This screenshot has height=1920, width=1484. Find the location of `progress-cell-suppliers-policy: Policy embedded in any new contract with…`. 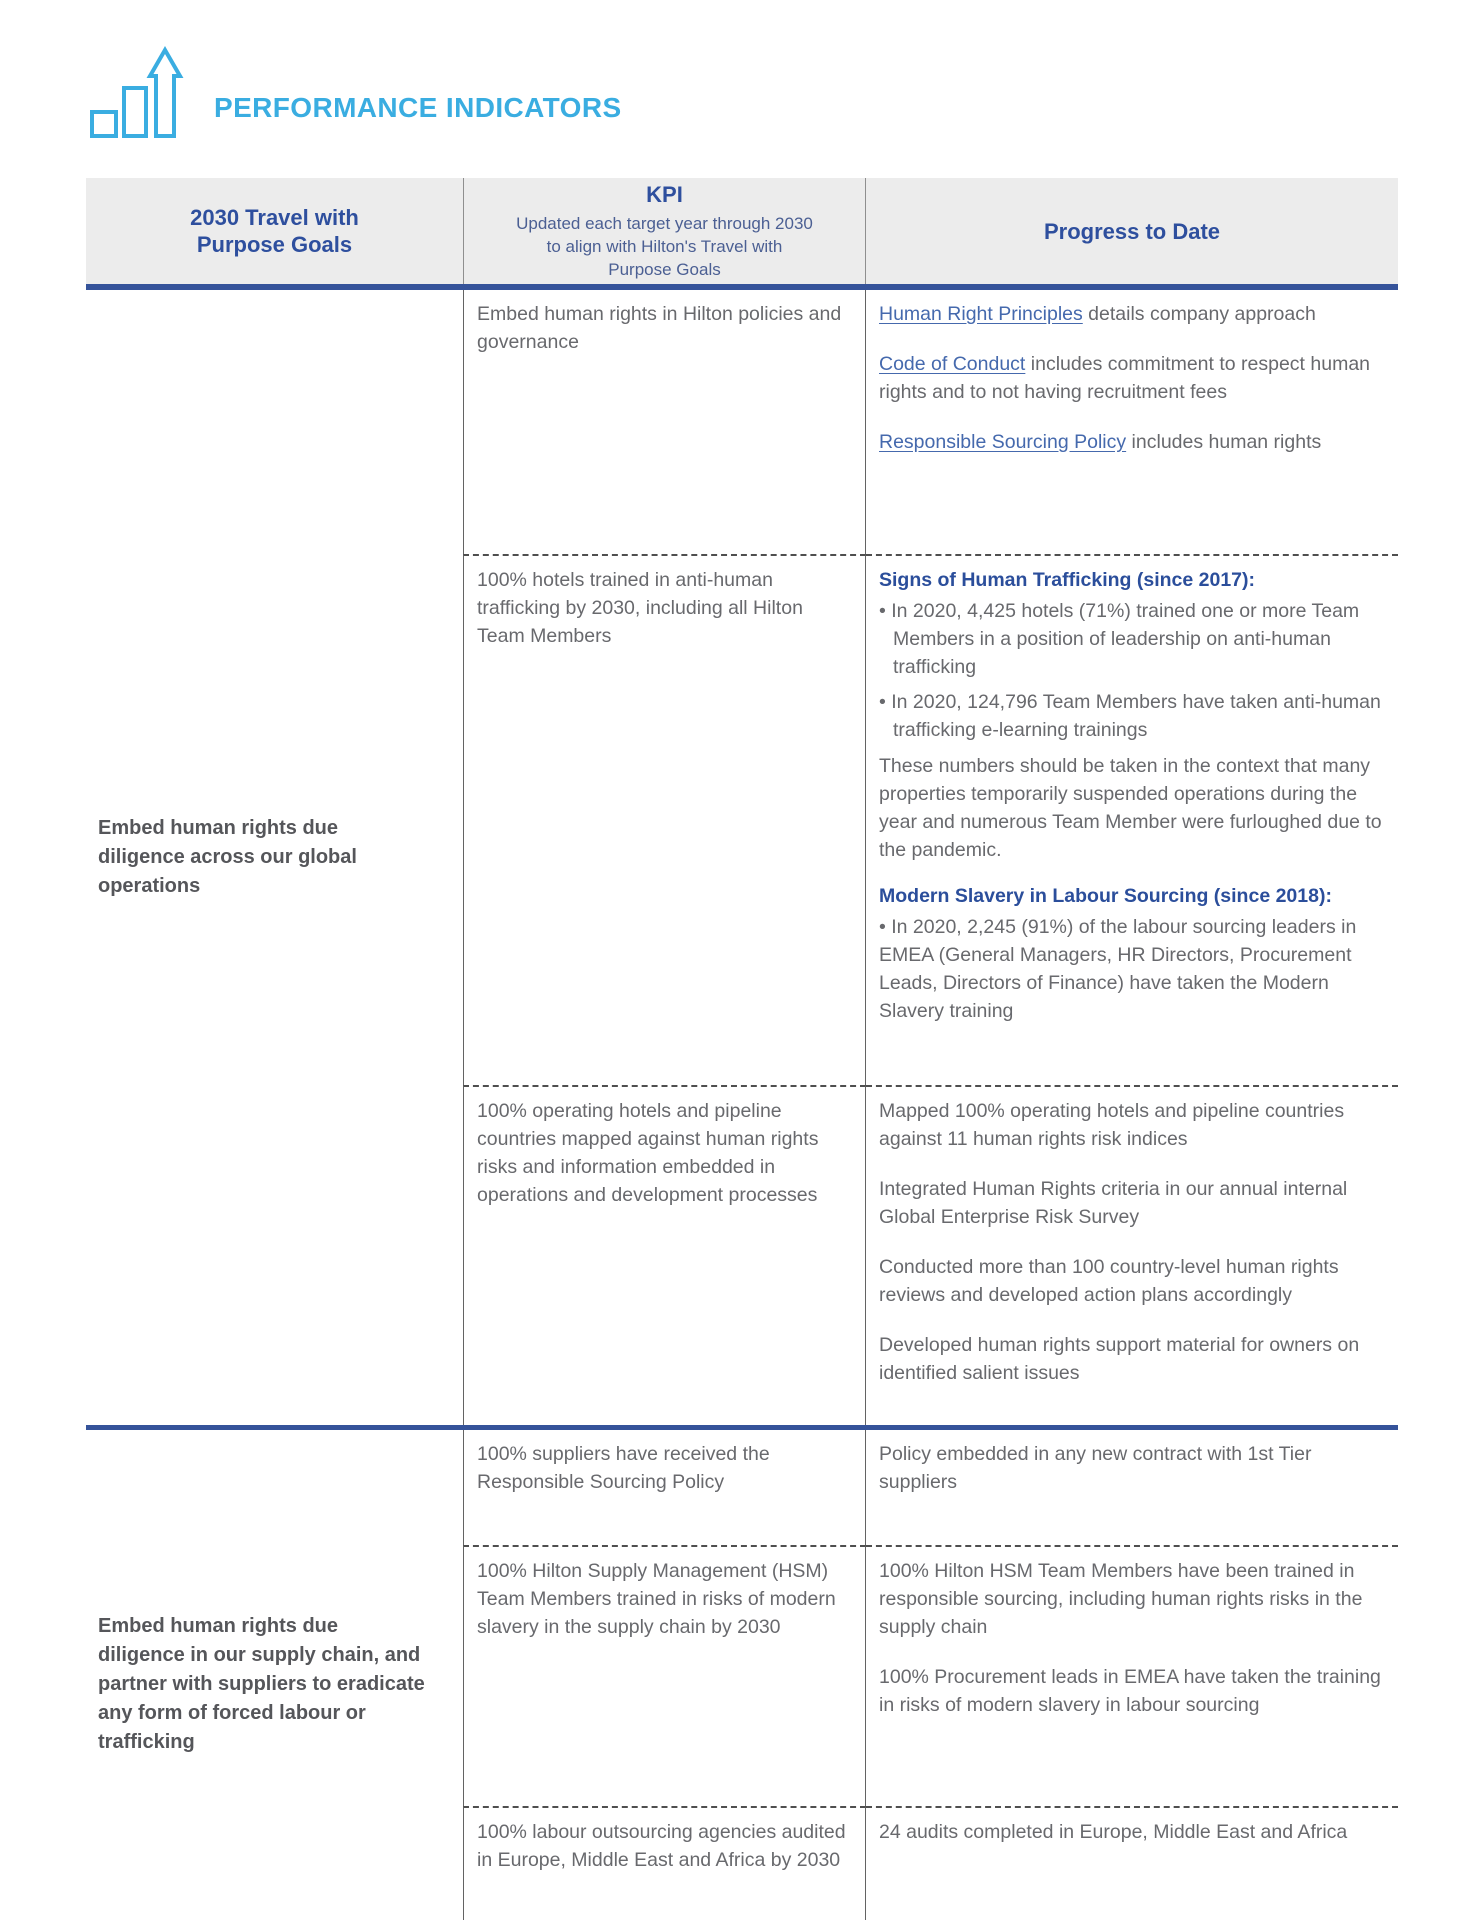

progress-cell-suppliers-policy: Policy embedded in any new contract with… is located at coordinates (1132, 1487).